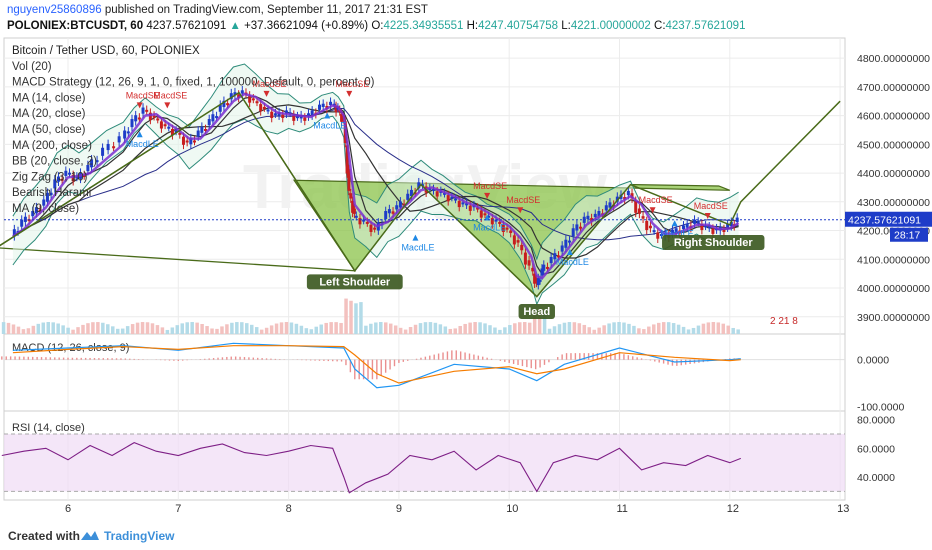  I want to click on event-badges: 2 21 8, so click(784, 321).